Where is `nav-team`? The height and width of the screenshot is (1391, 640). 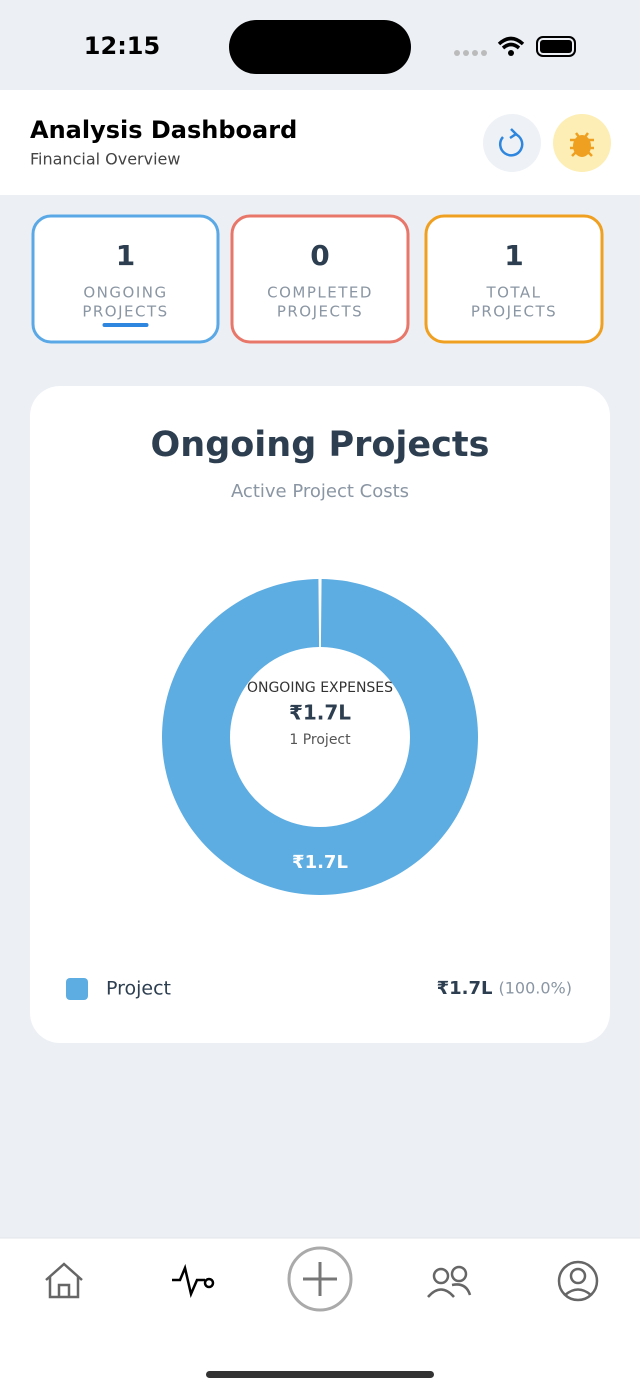
nav-team is located at coordinates (449, 1281).